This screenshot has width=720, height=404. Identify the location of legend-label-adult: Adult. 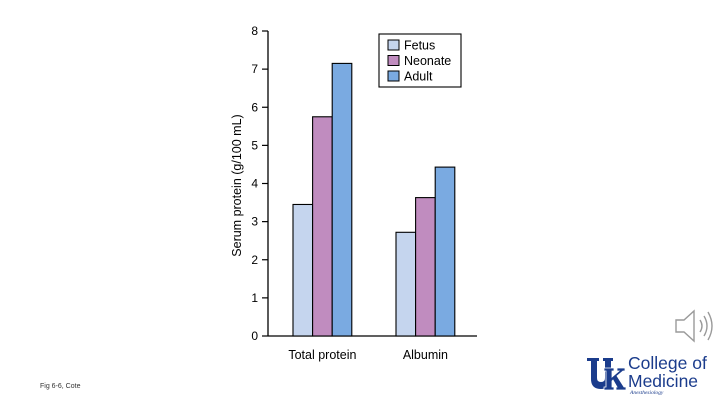
(418, 77).